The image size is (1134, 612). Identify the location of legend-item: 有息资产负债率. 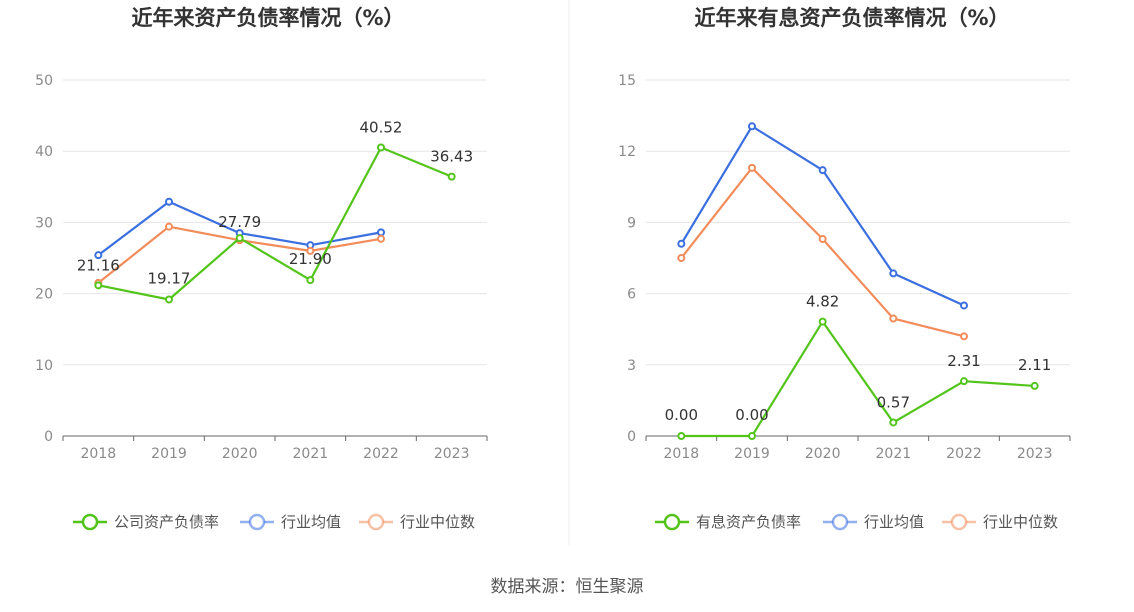
(728, 522).